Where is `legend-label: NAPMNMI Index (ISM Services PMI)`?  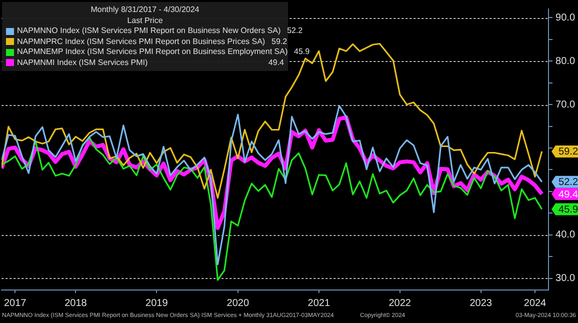
legend-label: NAPMNMI Index (ISM Services PMI) is located at coordinates (83, 63).